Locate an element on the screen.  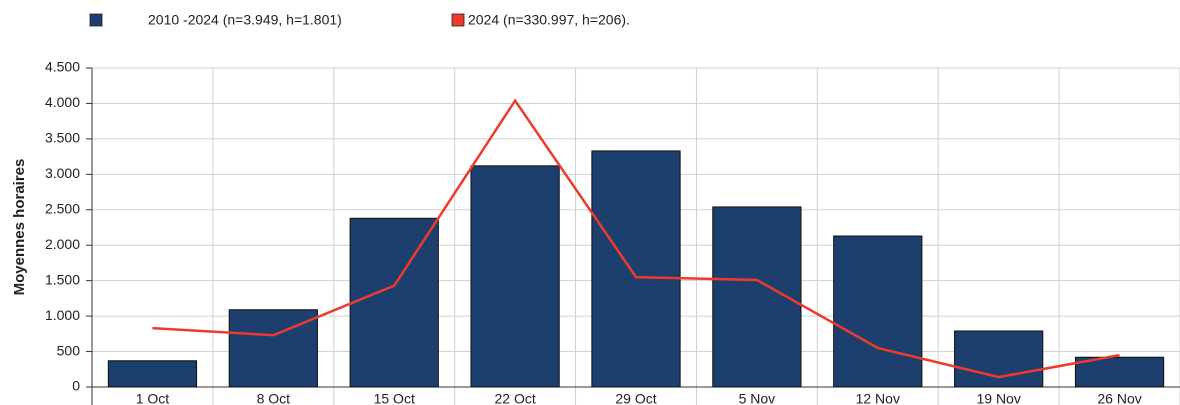
x-tick-label: 22 Oct is located at coordinates (514, 398).